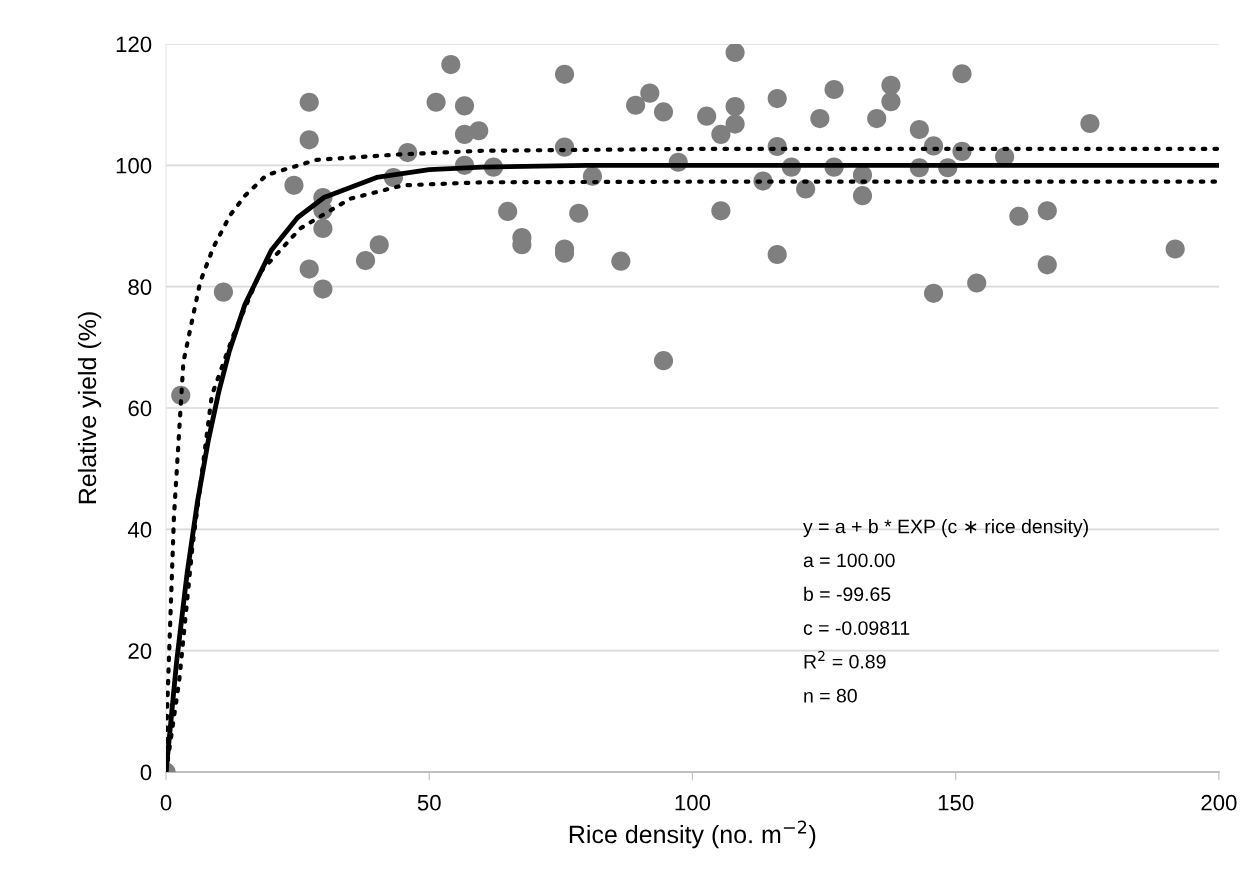 This screenshot has height=876, width=1254. Describe the element at coordinates (134, 44) in the screenshot. I see `y-tick-label: 120` at that location.